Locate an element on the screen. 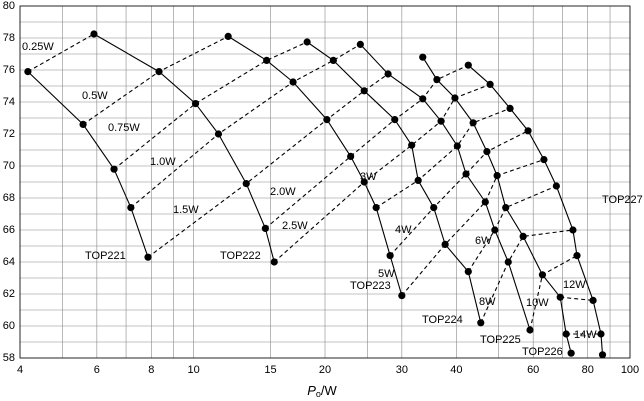 This screenshot has width=644, height=401. x-tick-label: 30 is located at coordinates (402, 370).